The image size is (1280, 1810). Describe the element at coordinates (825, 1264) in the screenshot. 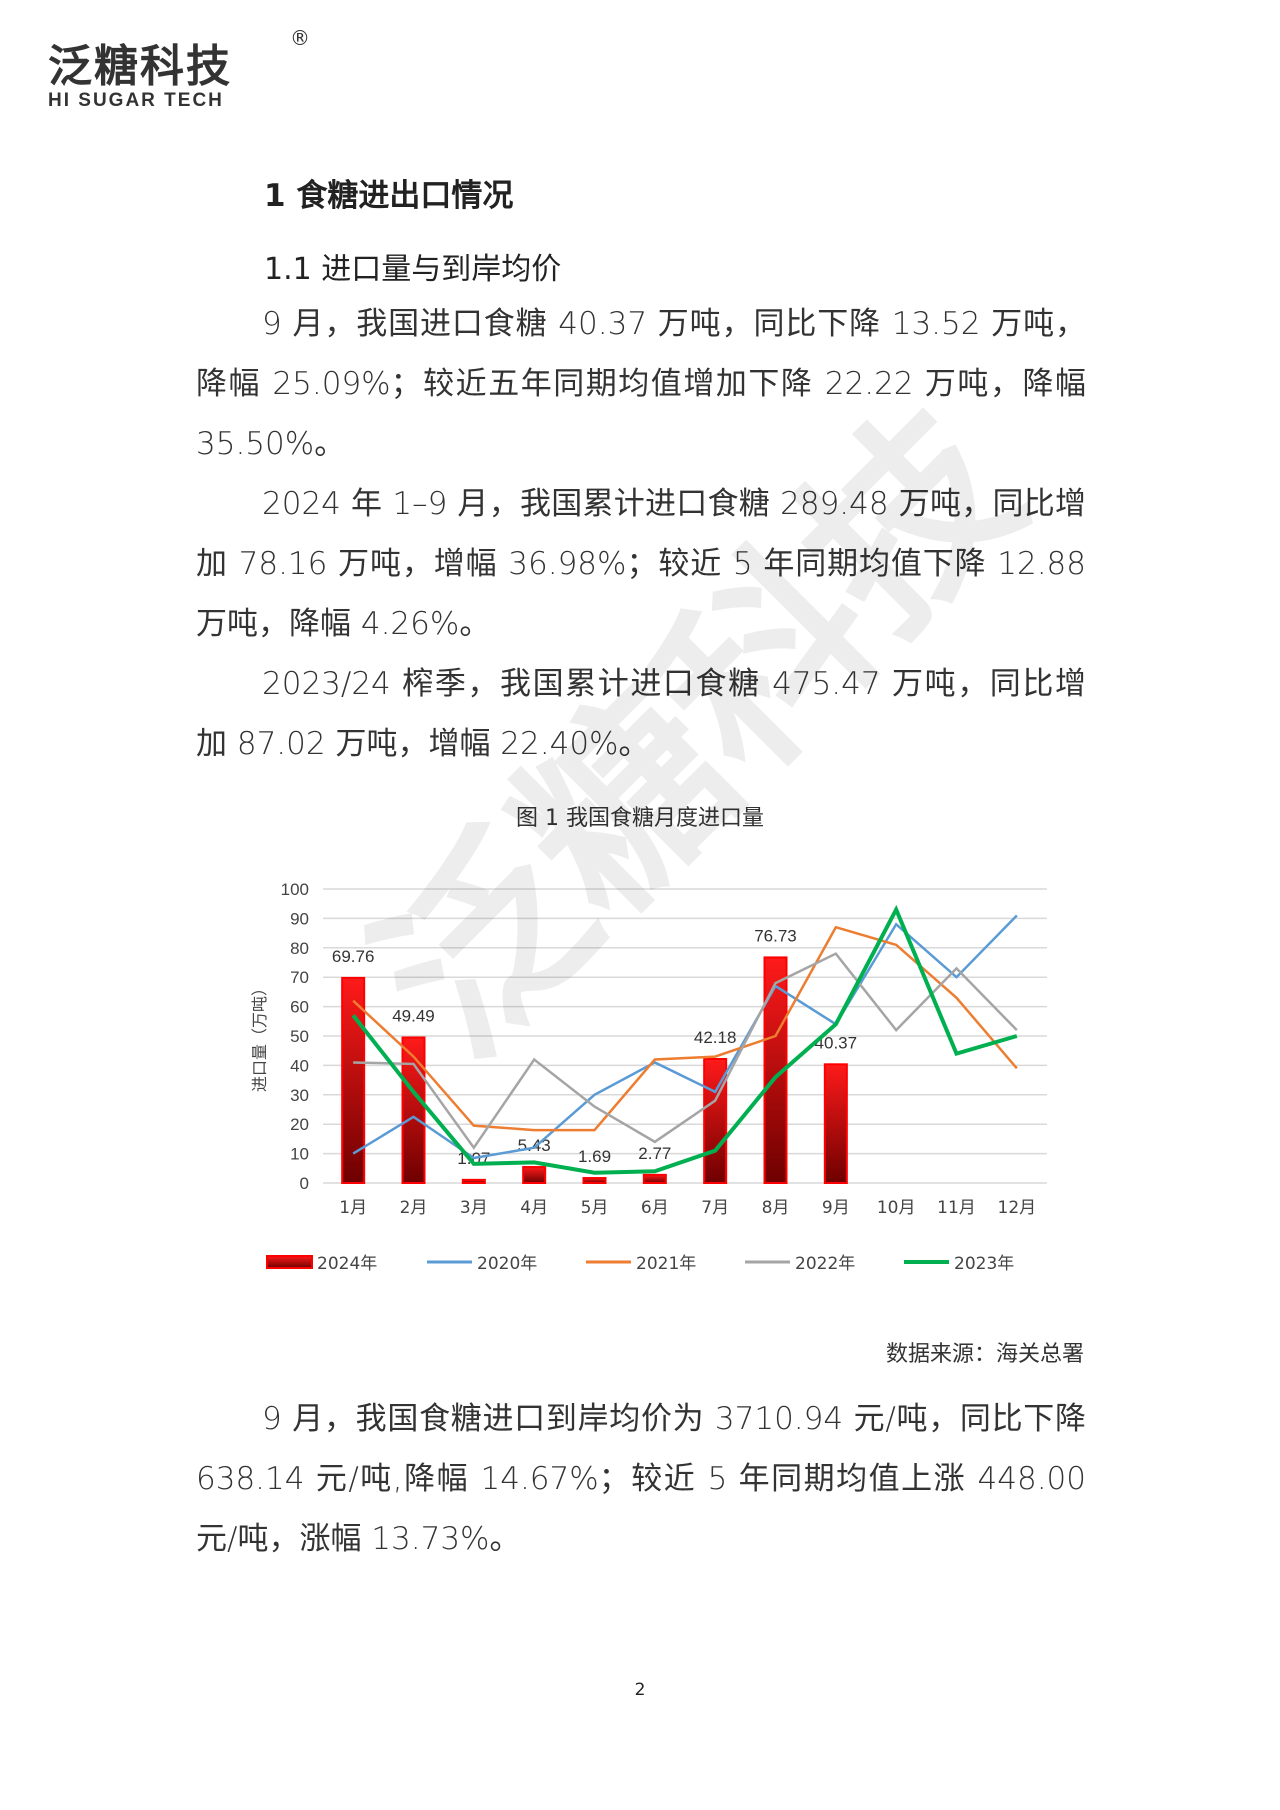

I see `legend-label: 2022年` at that location.